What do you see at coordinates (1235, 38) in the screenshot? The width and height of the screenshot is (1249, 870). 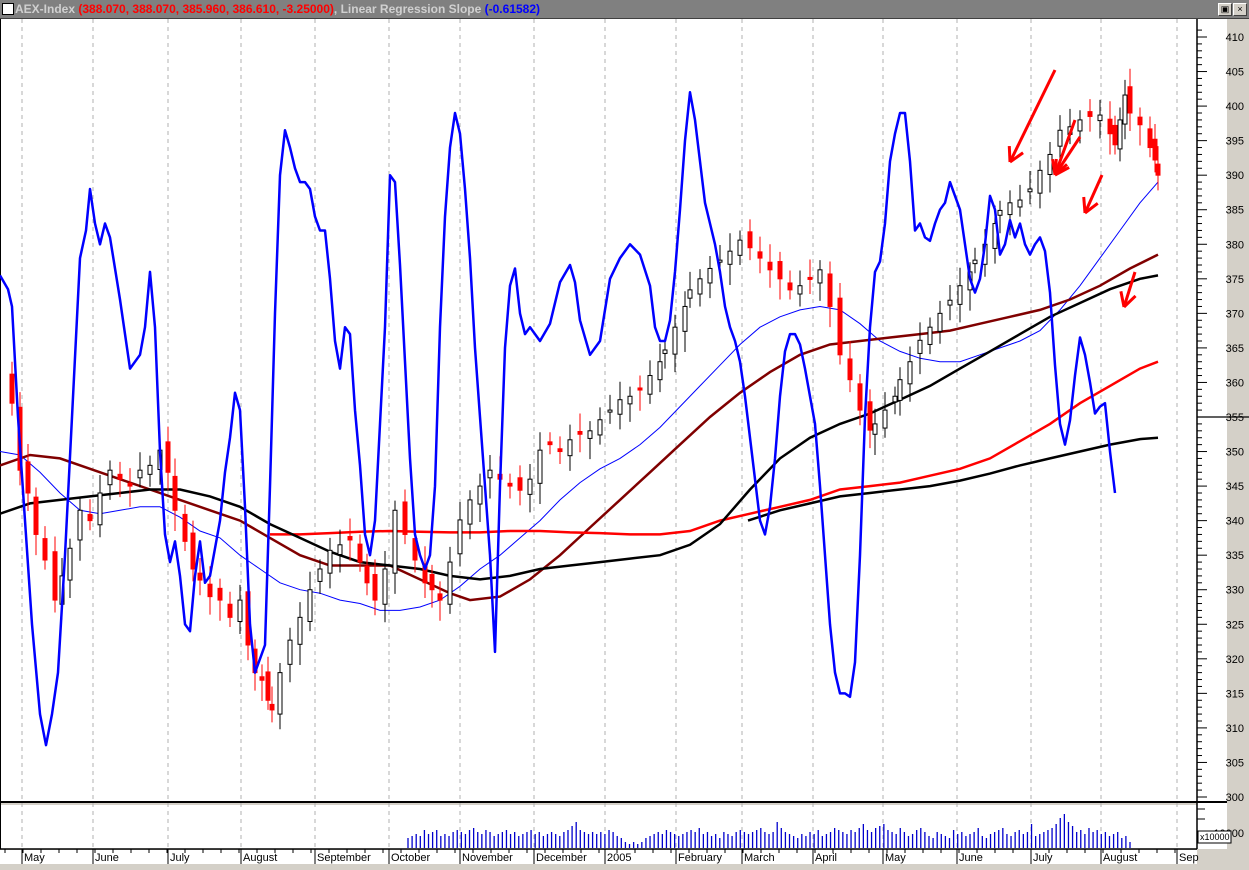 I see `y-tick-label: 410` at bounding box center [1235, 38].